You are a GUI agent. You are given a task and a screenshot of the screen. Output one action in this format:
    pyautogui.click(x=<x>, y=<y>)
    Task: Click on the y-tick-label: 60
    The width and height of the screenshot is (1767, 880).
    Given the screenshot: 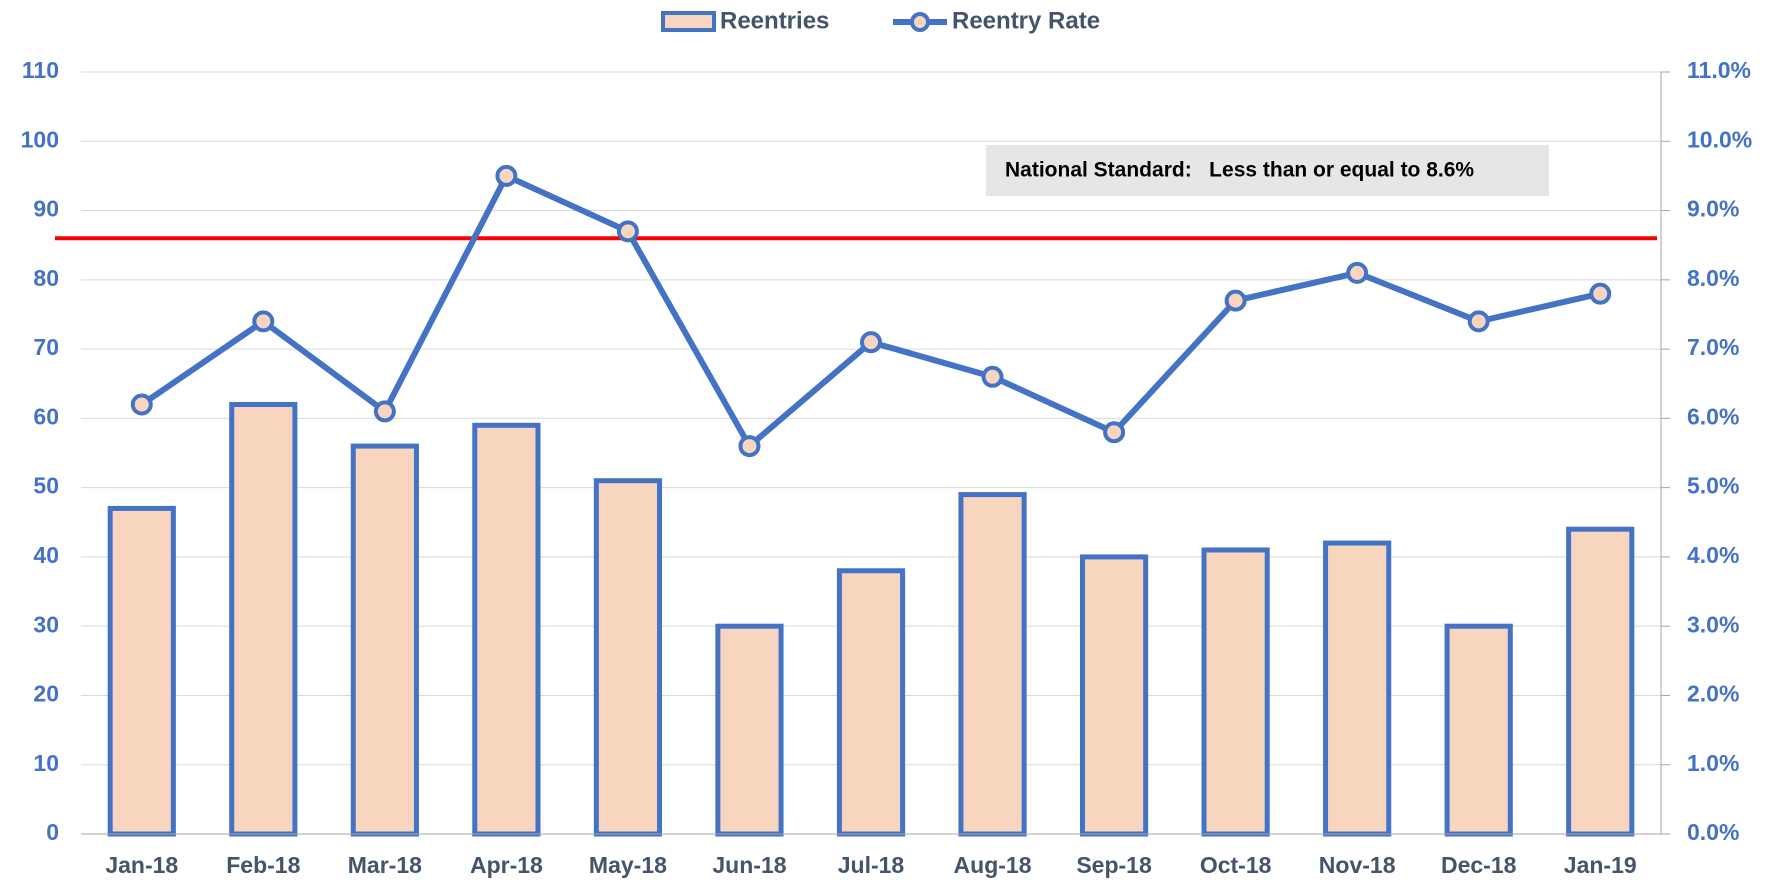 What is the action you would take?
    pyautogui.click(x=46, y=416)
    